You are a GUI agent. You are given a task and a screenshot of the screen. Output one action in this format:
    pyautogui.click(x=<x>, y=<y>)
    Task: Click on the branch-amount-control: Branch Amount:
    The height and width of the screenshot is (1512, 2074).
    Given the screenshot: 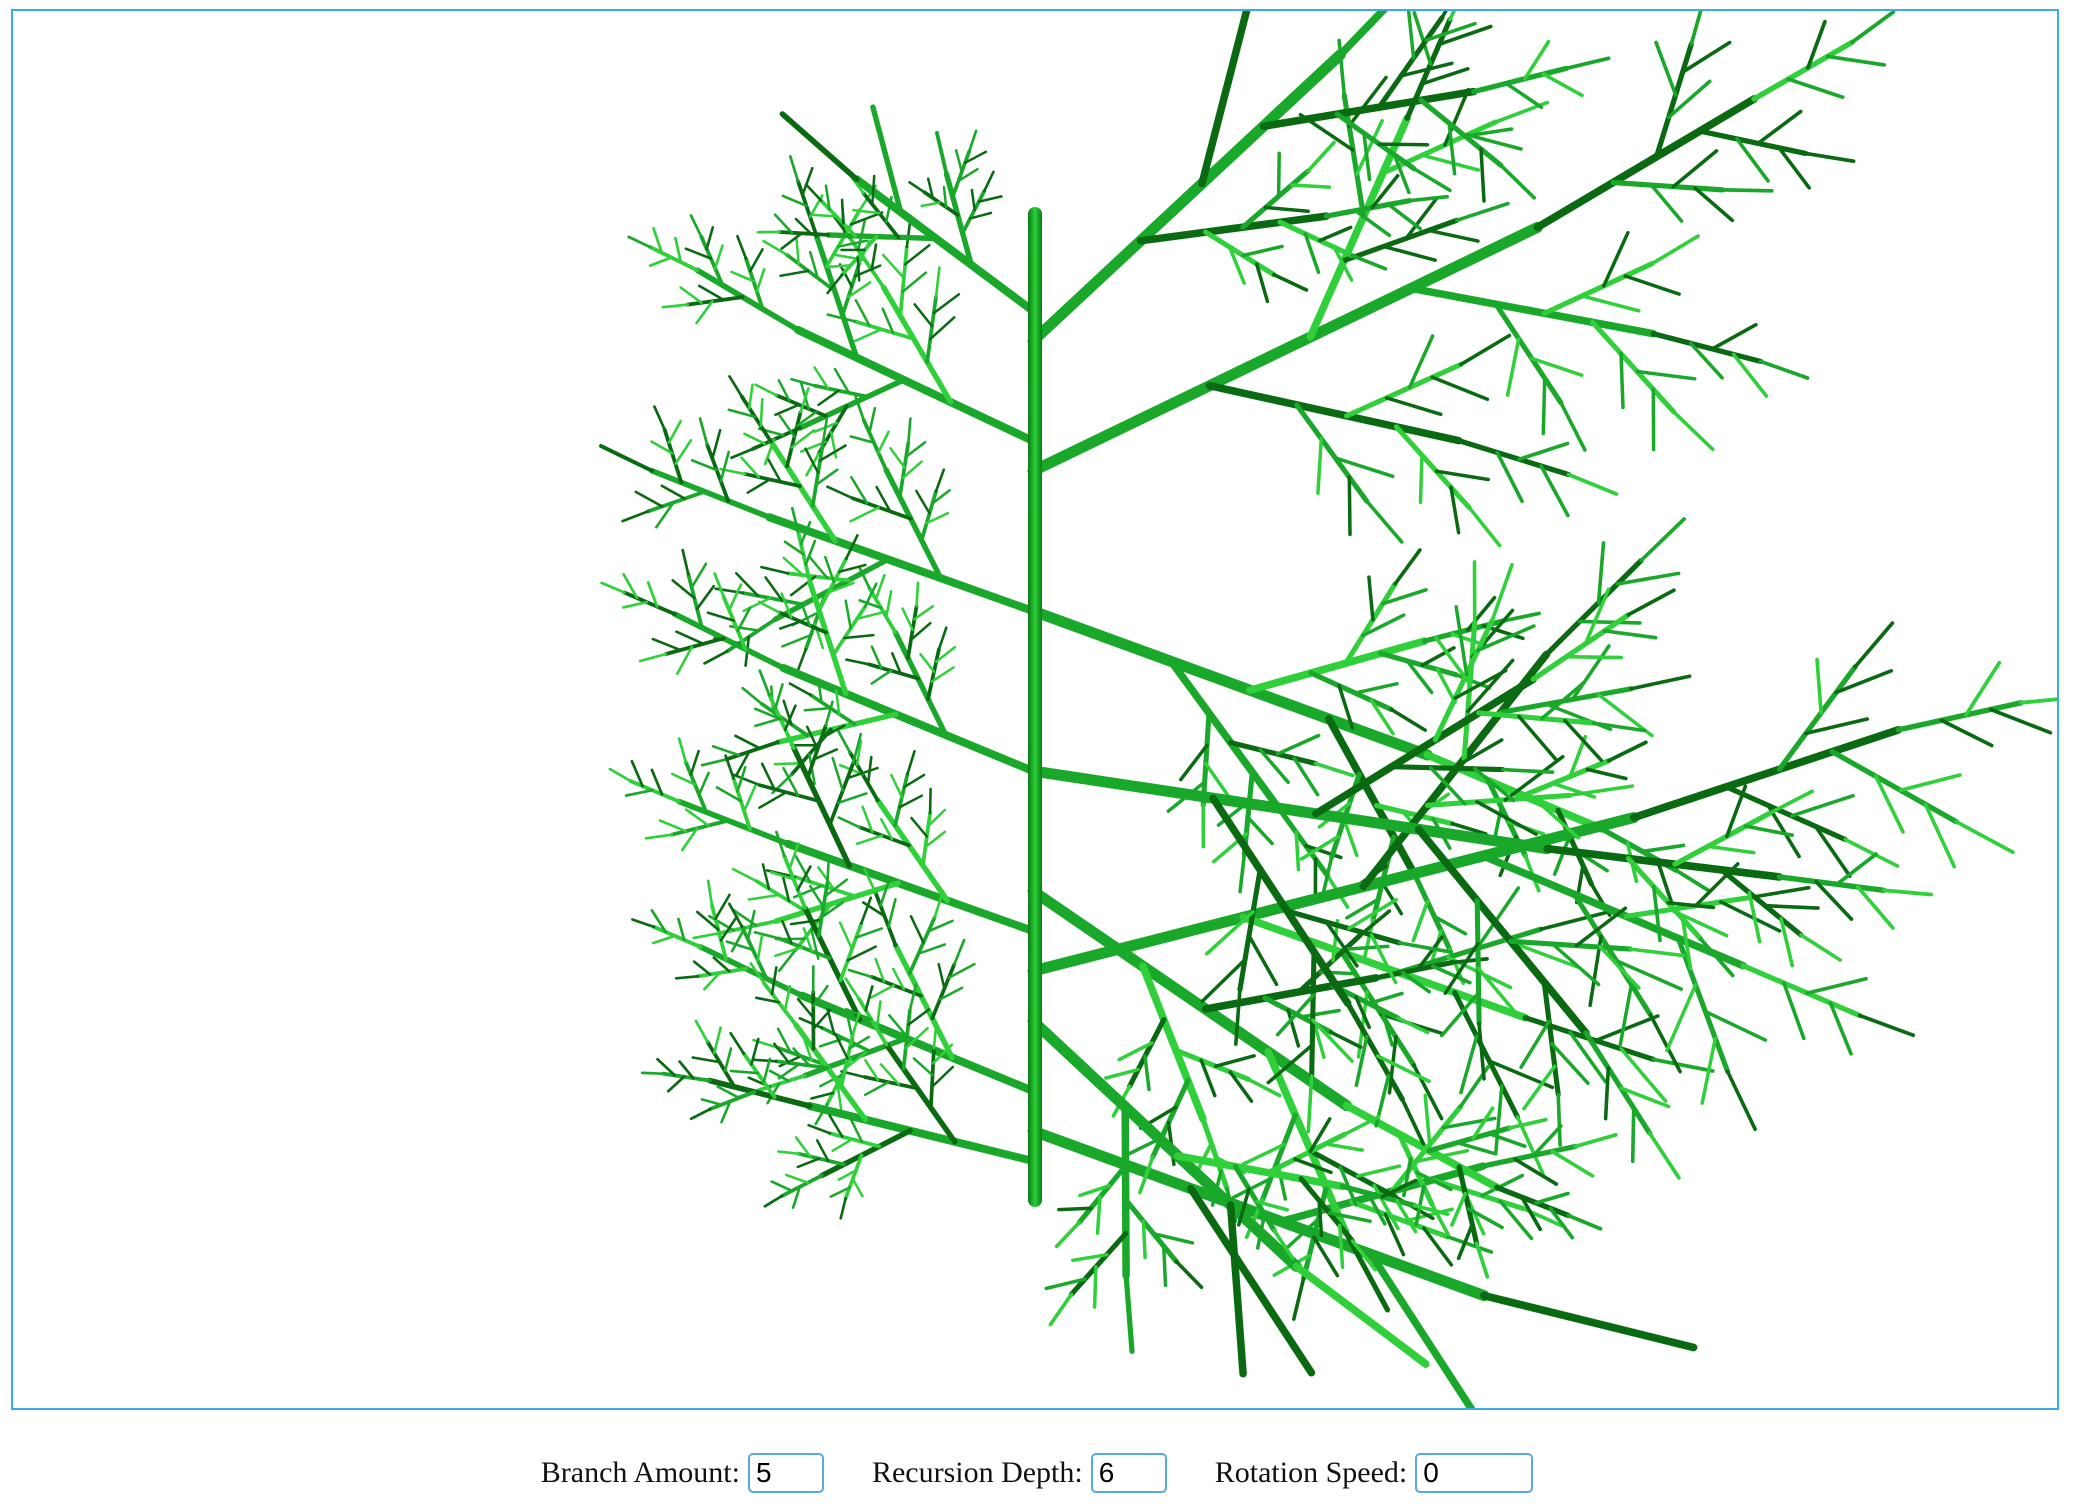 What is the action you would take?
    pyautogui.click(x=682, y=1473)
    